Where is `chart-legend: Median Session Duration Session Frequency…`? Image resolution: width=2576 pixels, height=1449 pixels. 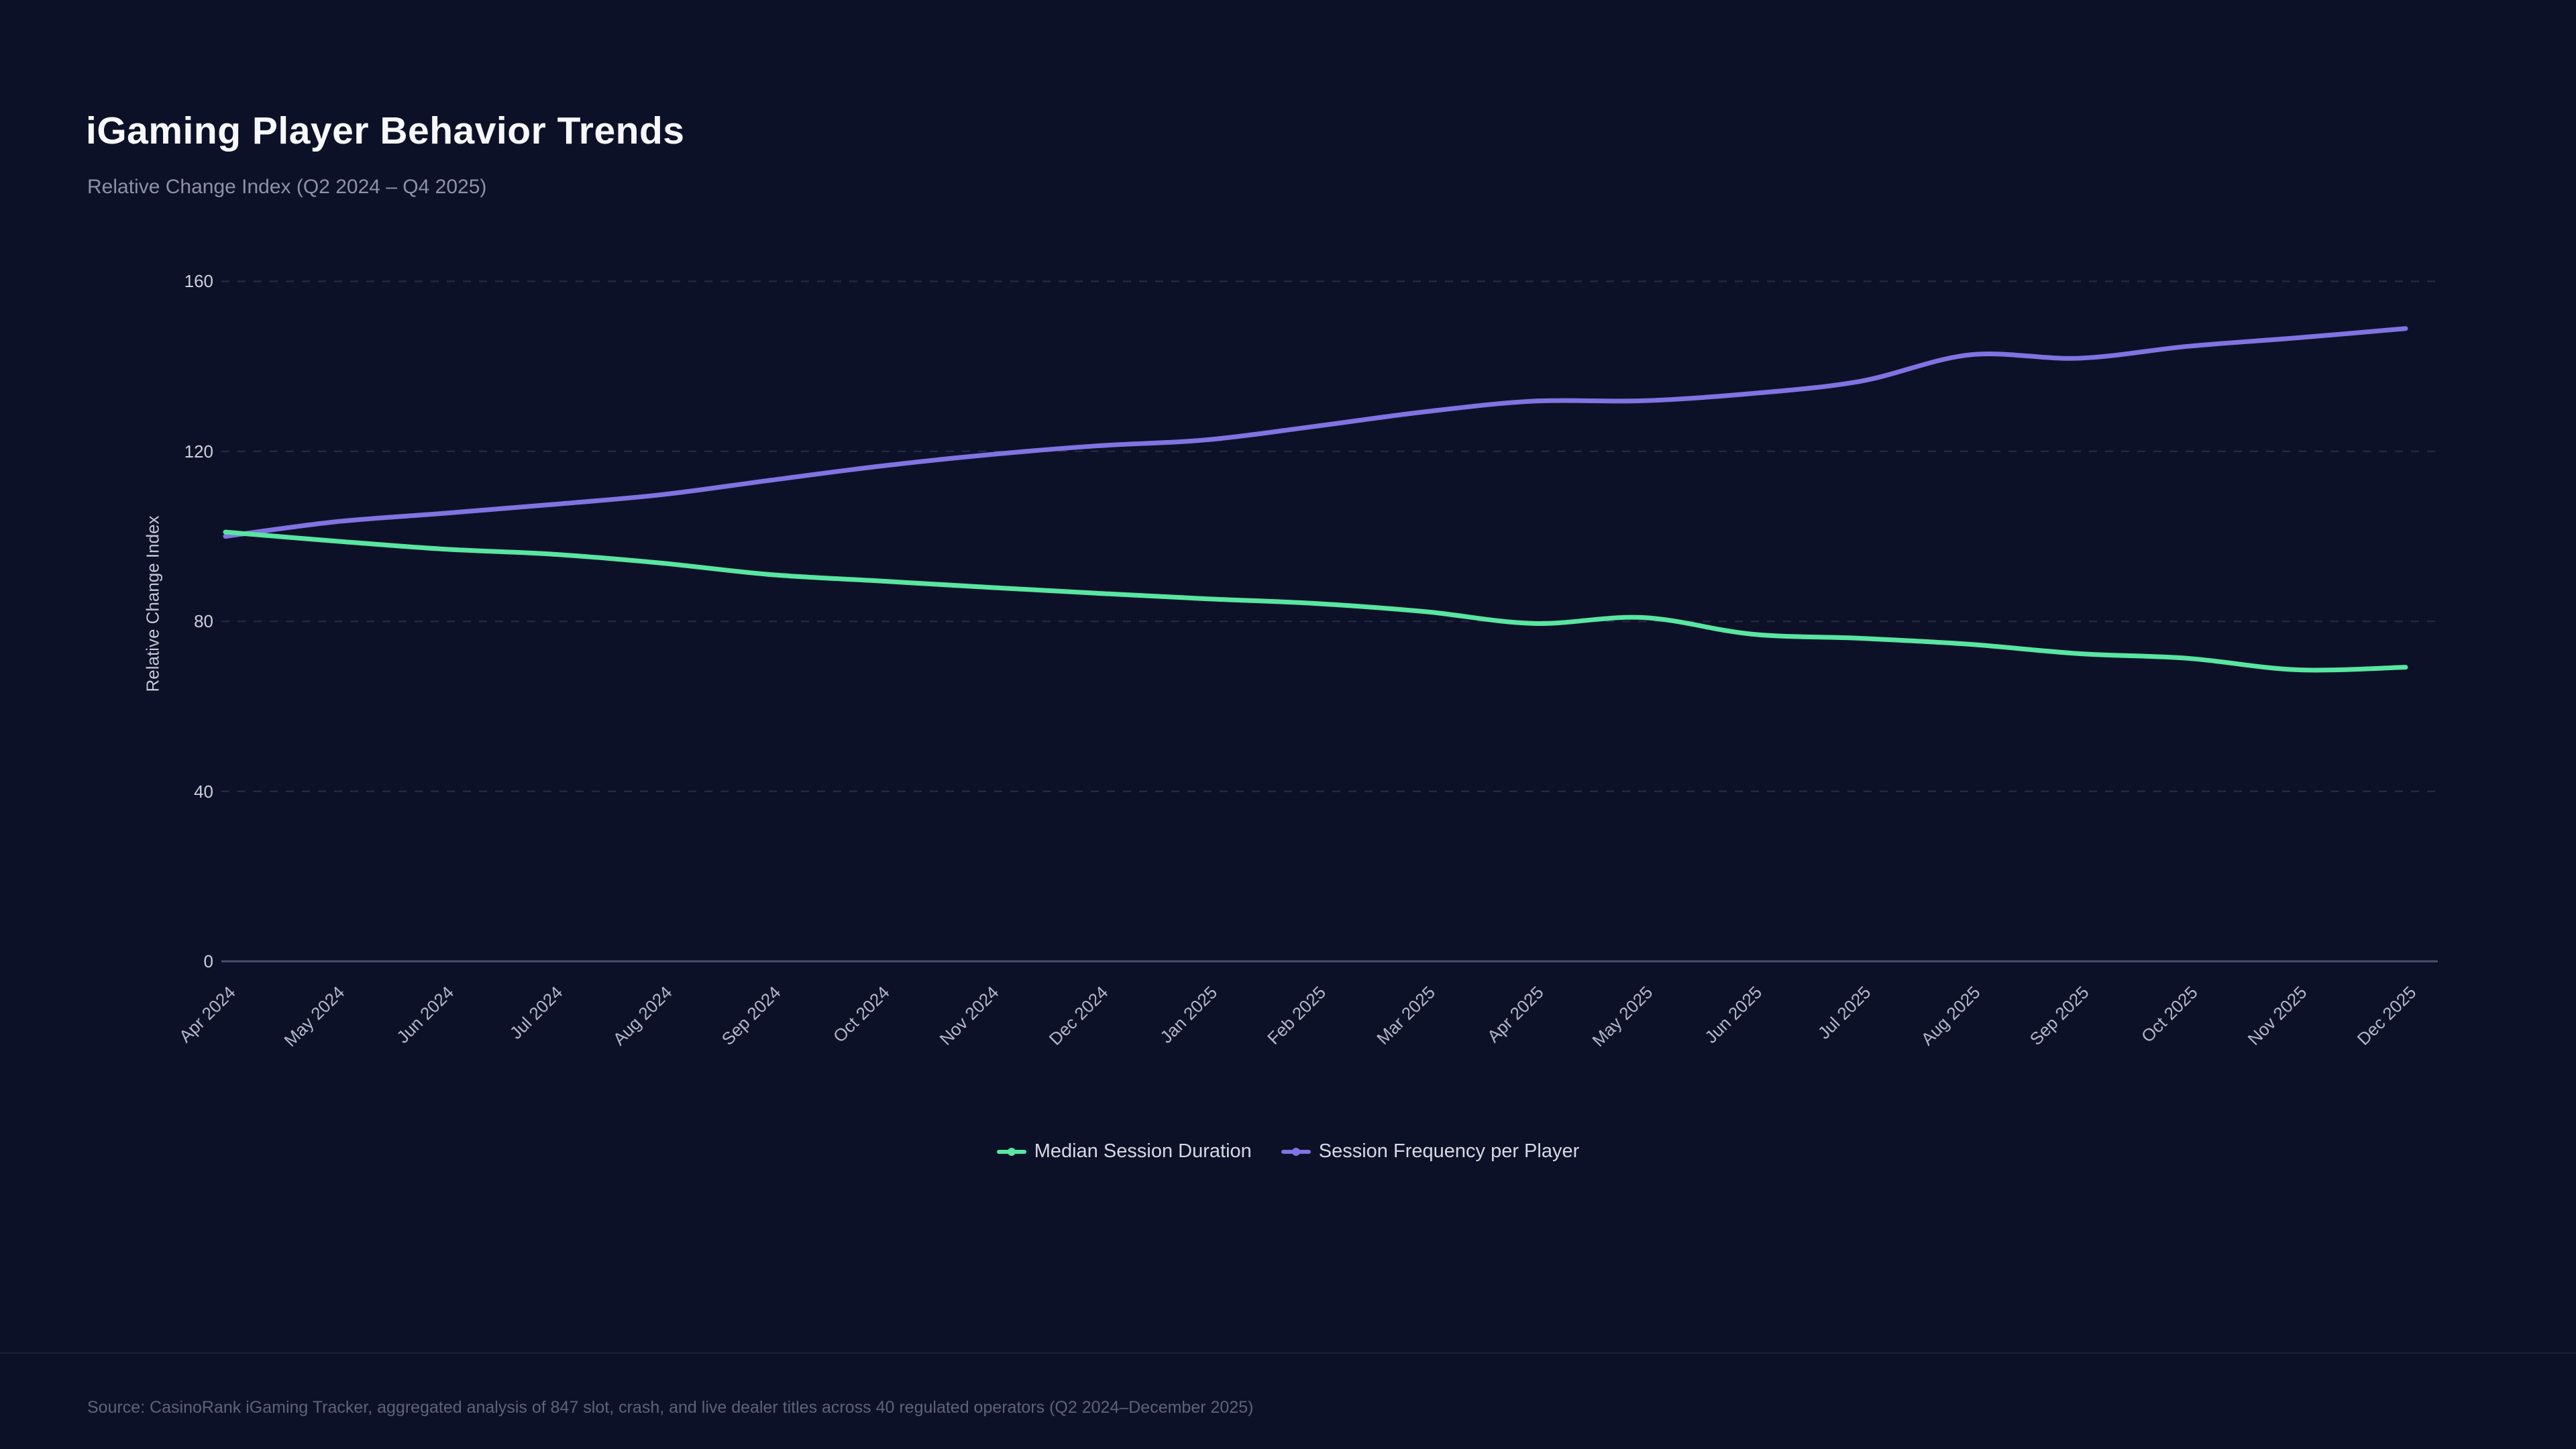
chart-legend: Median Session Duration Session Frequency… is located at coordinates (1288, 1151).